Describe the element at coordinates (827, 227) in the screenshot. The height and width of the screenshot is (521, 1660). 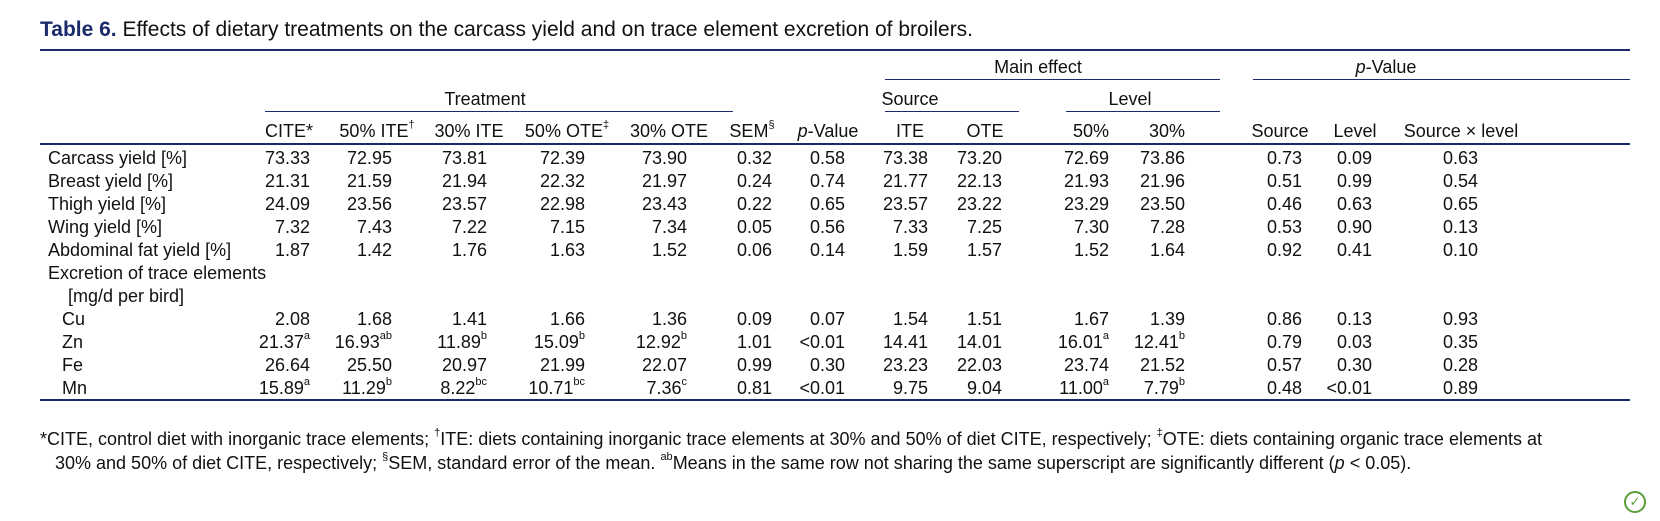
I see `cell-pvalue: 0.56` at that location.